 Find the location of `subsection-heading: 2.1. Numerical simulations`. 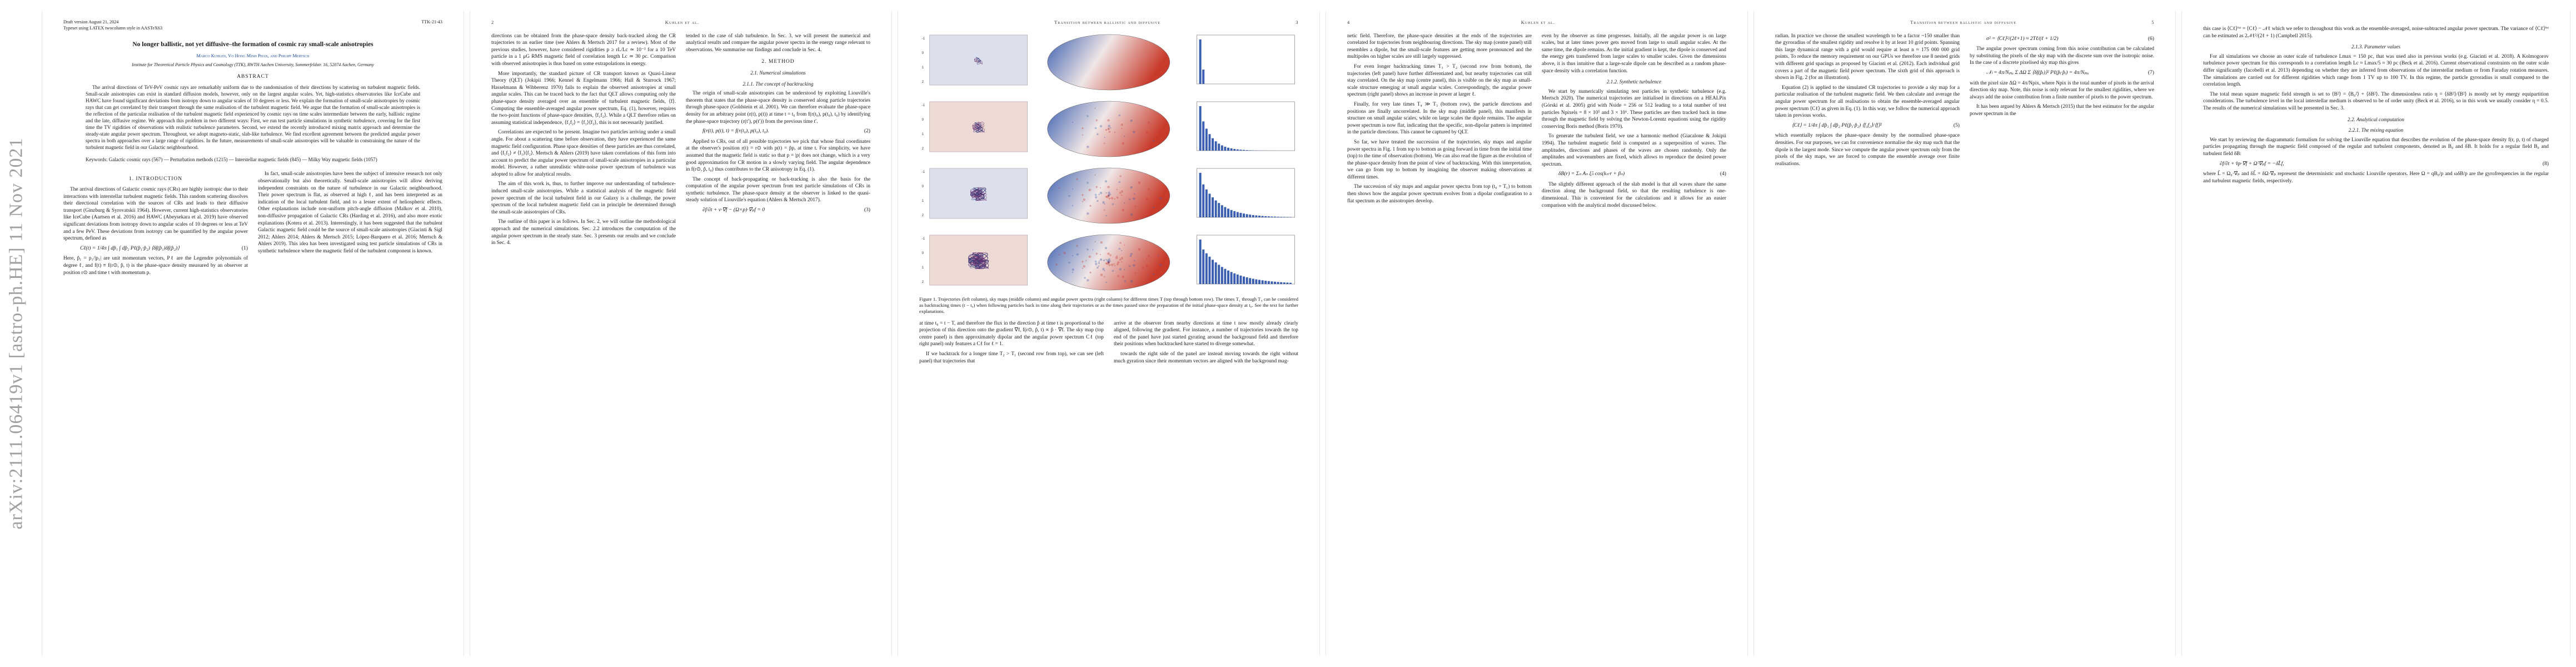

subsection-heading: 2.1. Numerical simulations is located at coordinates (778, 72).